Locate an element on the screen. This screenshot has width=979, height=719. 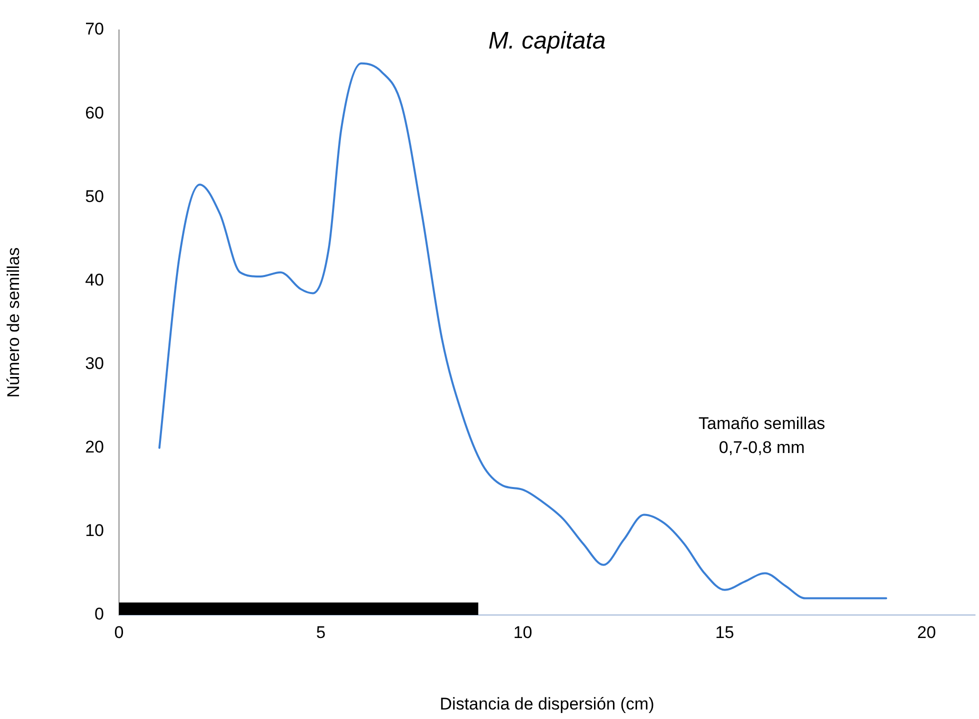
chart-title: M. capitata is located at coordinates (547, 41).